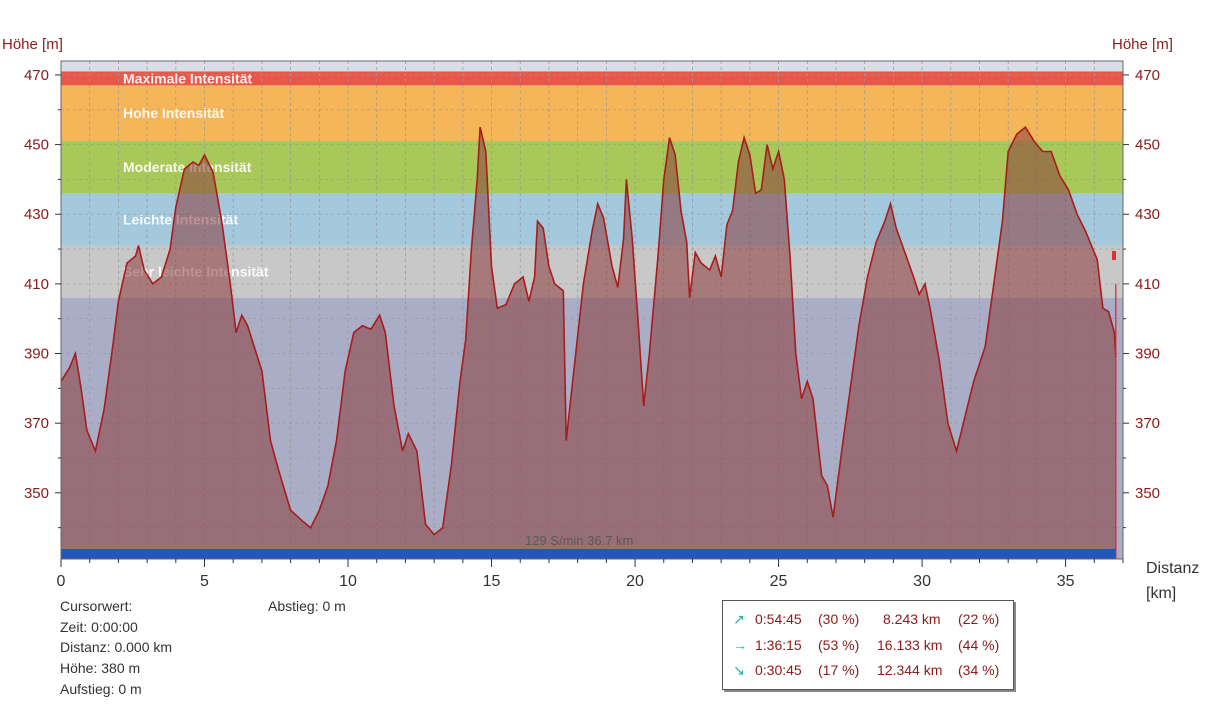 This screenshot has width=1212, height=710. What do you see at coordinates (492, 581) in the screenshot?
I see `x-tick-label: 15` at bounding box center [492, 581].